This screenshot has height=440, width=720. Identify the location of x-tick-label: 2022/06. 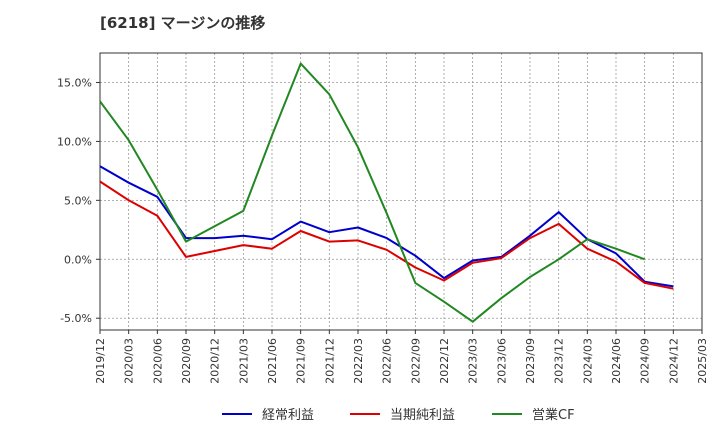
(387, 361).